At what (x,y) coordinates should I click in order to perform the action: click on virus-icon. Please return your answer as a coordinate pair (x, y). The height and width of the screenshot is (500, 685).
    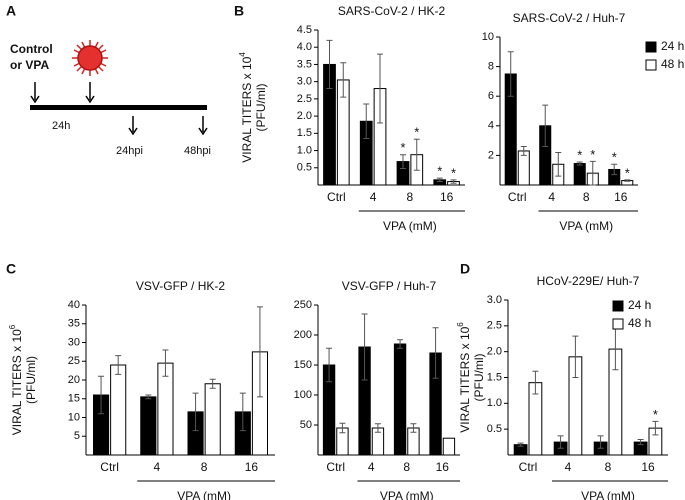
    Looking at the image, I should click on (90, 58).